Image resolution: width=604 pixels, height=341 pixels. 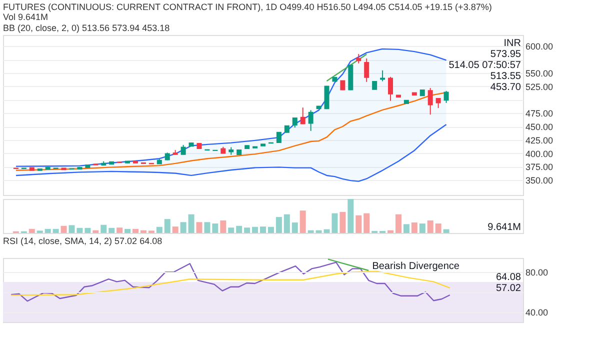 What do you see at coordinates (540, 73) in the screenshot?
I see `y-tick-label: 550.00` at bounding box center [540, 73].